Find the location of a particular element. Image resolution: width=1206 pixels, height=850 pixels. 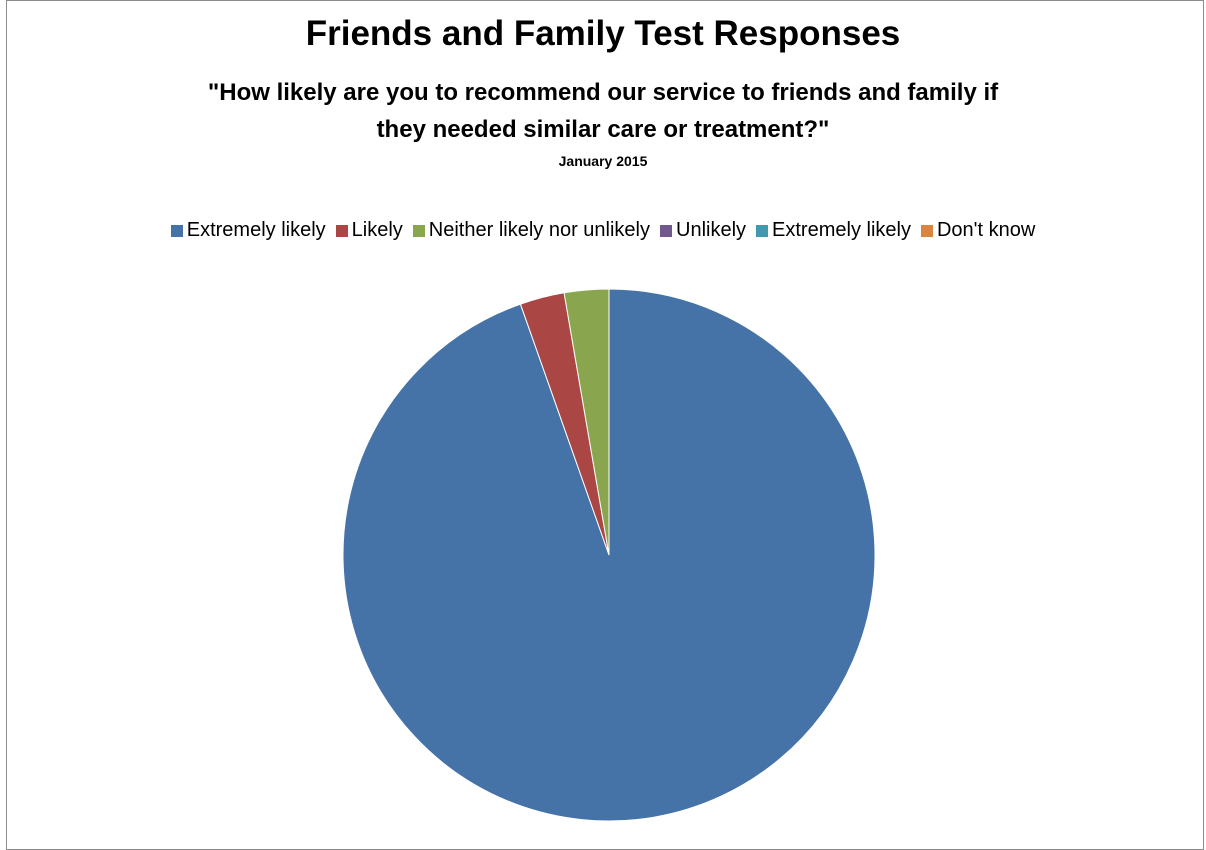

legend-label-dont-know: Don't know is located at coordinates (986, 230).